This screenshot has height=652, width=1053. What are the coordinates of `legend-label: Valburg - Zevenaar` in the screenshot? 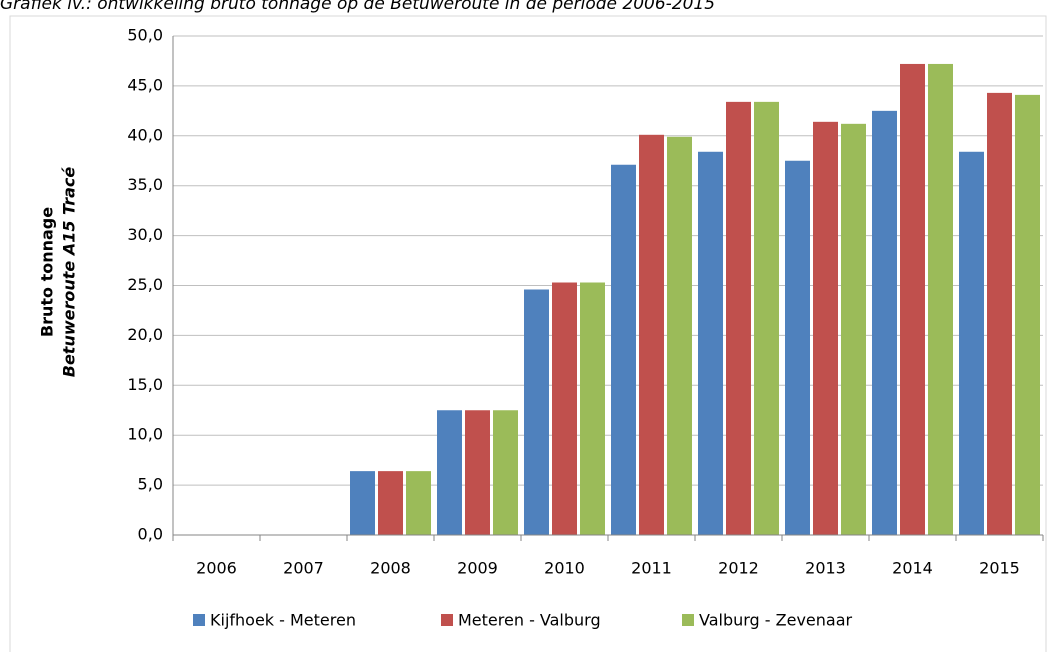 It's located at (776, 620).